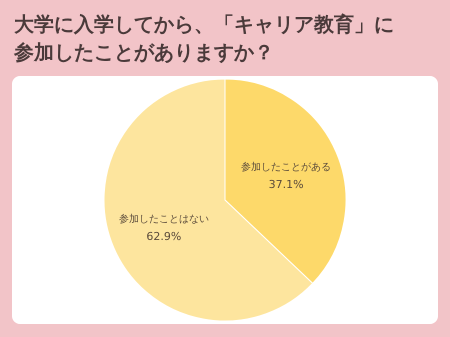 This screenshot has width=450, height=337. What do you see at coordinates (163, 219) in the screenshot?
I see `slice-label: 参加したことはない` at bounding box center [163, 219].